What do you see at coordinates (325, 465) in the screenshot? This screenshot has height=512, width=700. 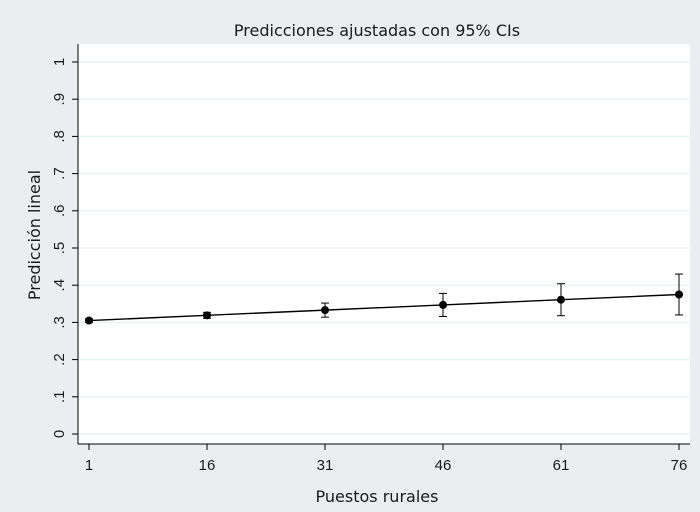 I see `x-tick-label: 31` at bounding box center [325, 465].